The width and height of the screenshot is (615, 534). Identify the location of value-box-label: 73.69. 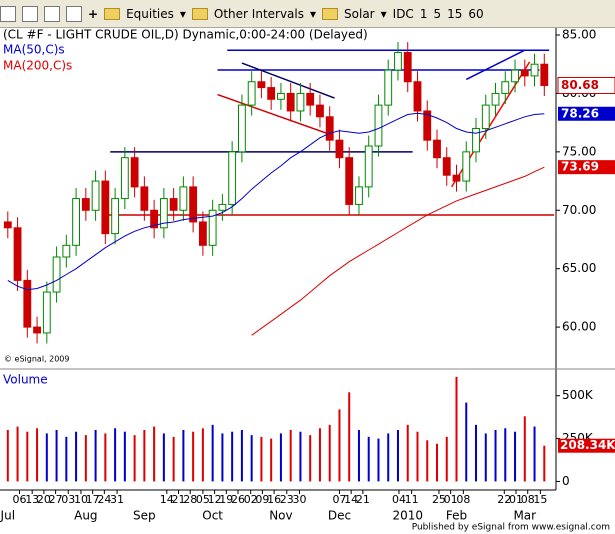
(580, 167).